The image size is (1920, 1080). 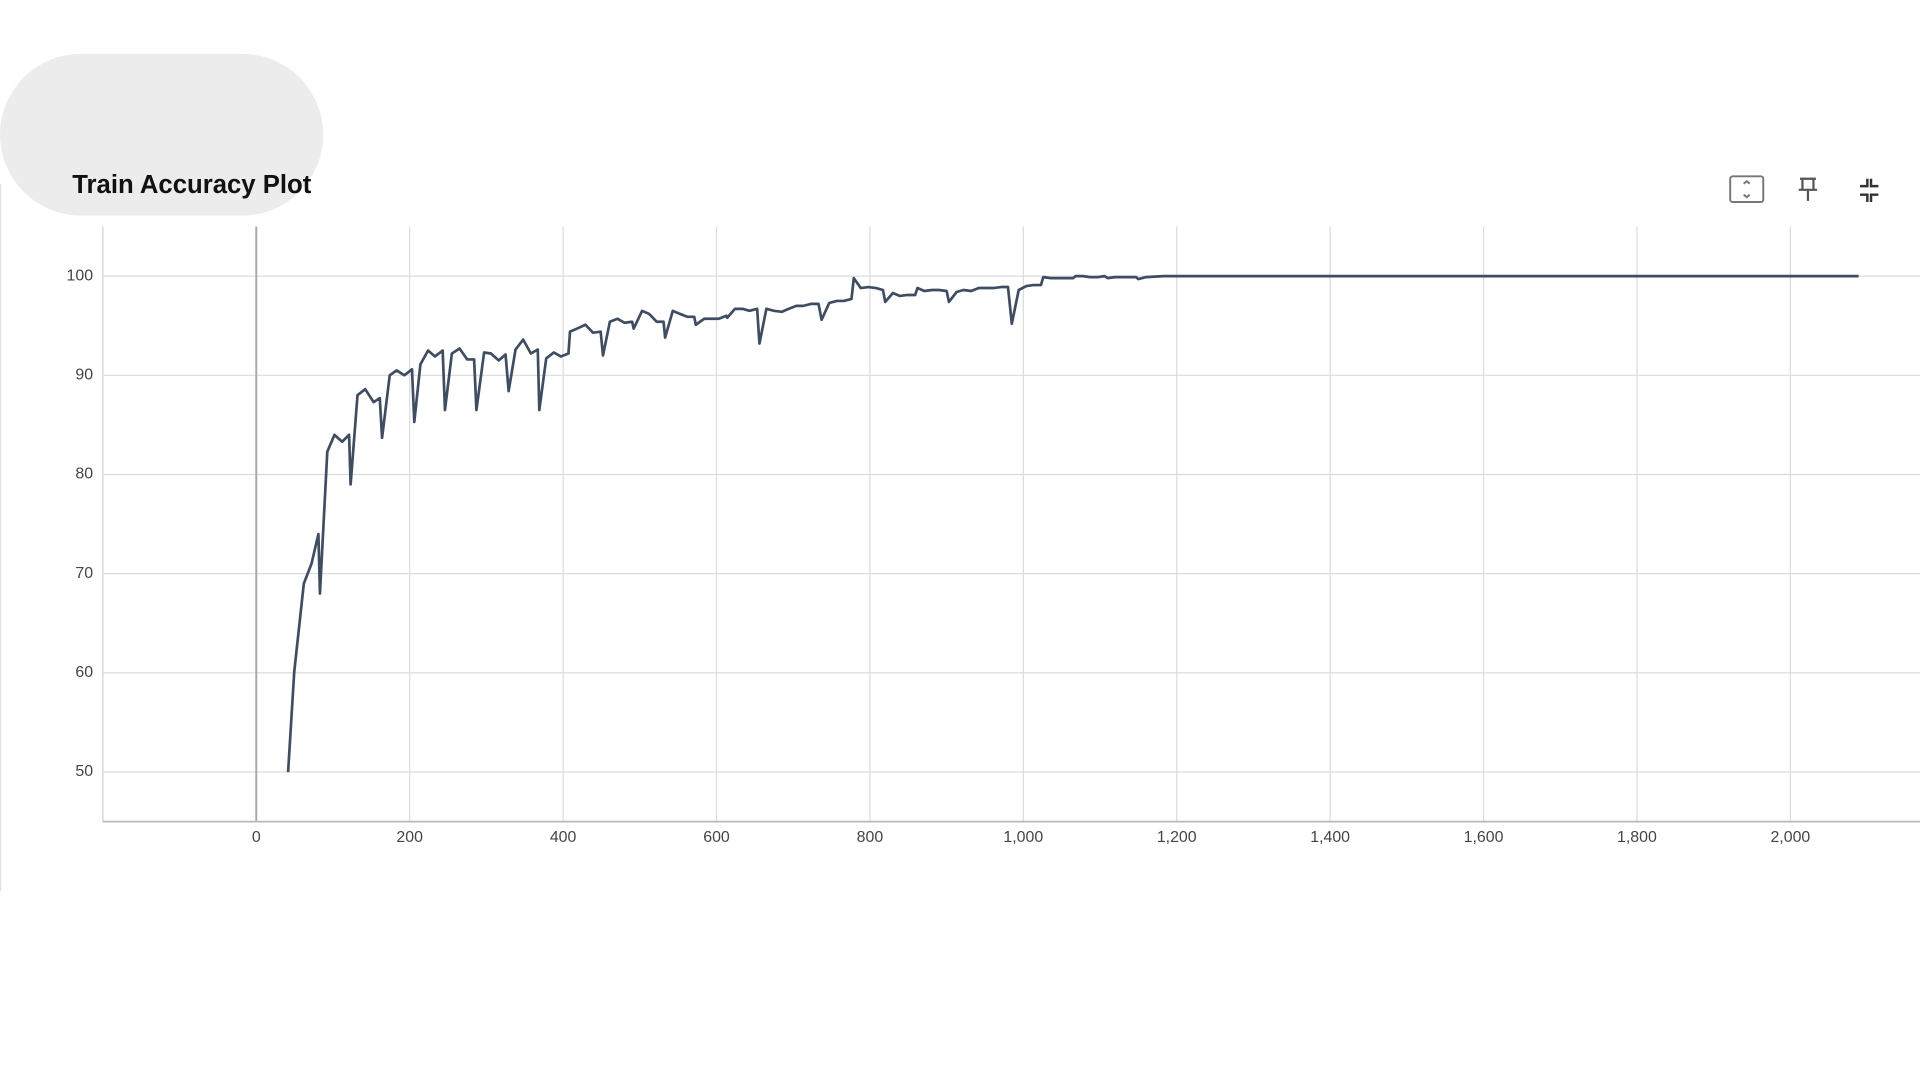 What do you see at coordinates (1747, 189) in the screenshot?
I see `fit-domain-button` at bounding box center [1747, 189].